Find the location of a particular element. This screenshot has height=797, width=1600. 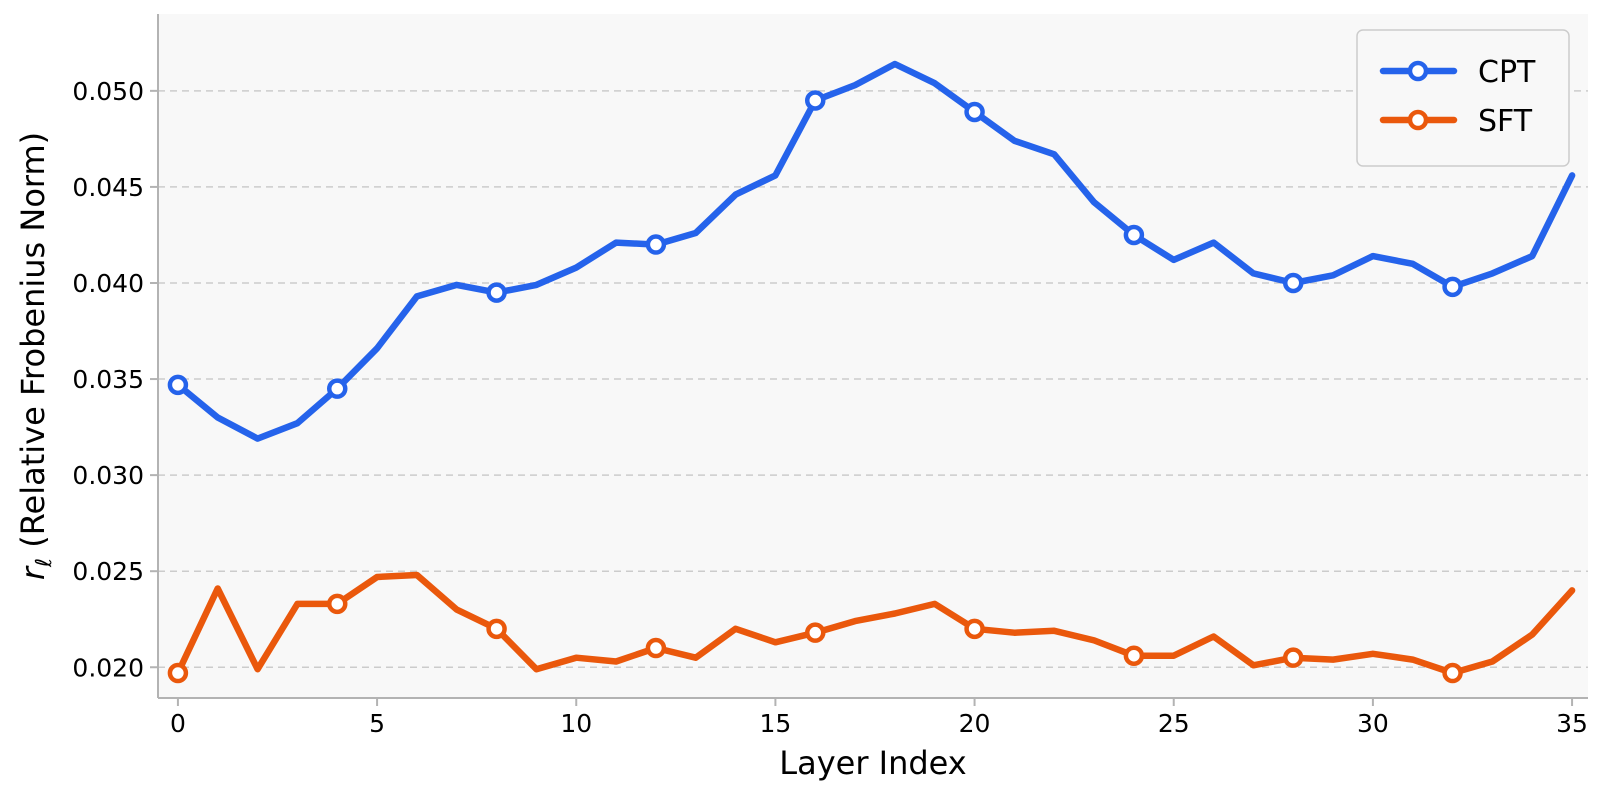

legend-sft-marker is located at coordinates (1418, 120).